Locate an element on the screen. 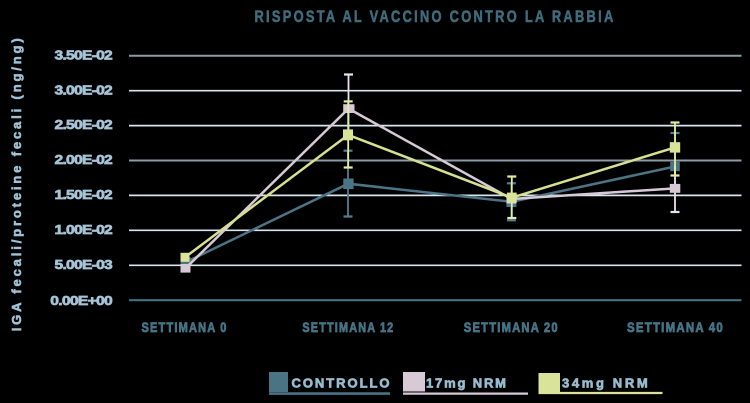 The width and height of the screenshot is (750, 403). svg-text: 2.00E-02 is located at coordinates (84, 159).